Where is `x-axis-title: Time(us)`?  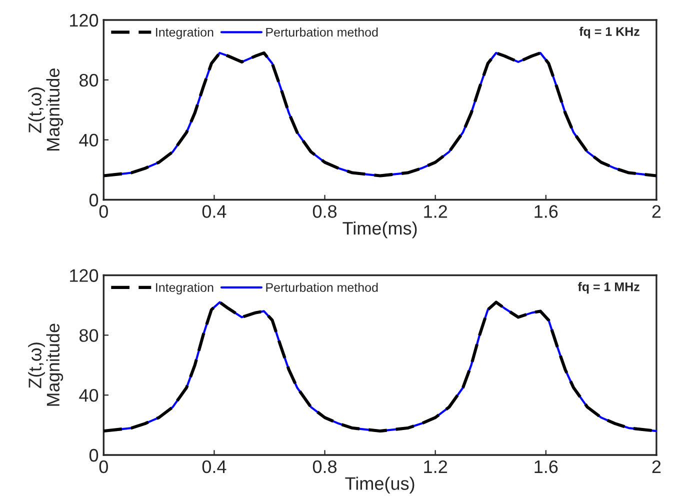
x-axis-title: Time(us) is located at coordinates (379, 485).